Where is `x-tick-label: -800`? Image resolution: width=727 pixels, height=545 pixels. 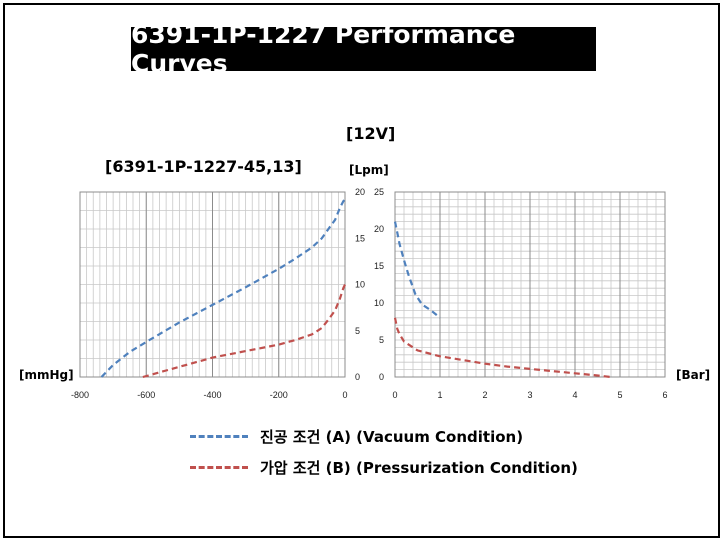 x-tick-label: -800 is located at coordinates (80, 395).